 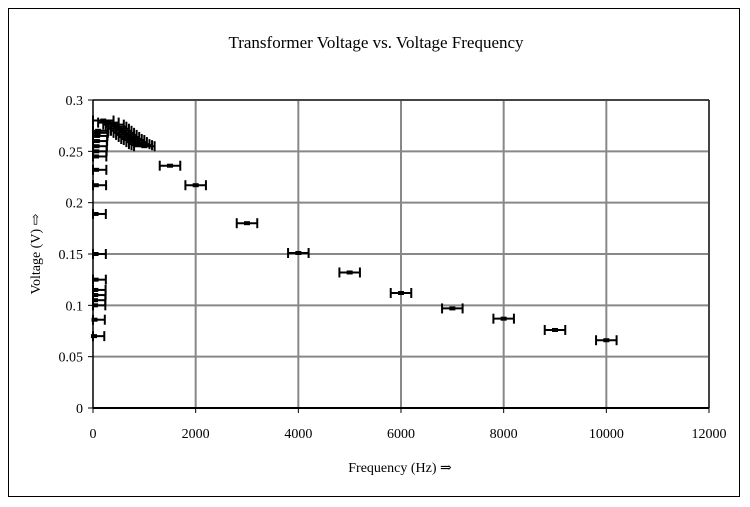 What do you see at coordinates (504, 434) in the screenshot?
I see `x-tick-label: 8000` at bounding box center [504, 434].